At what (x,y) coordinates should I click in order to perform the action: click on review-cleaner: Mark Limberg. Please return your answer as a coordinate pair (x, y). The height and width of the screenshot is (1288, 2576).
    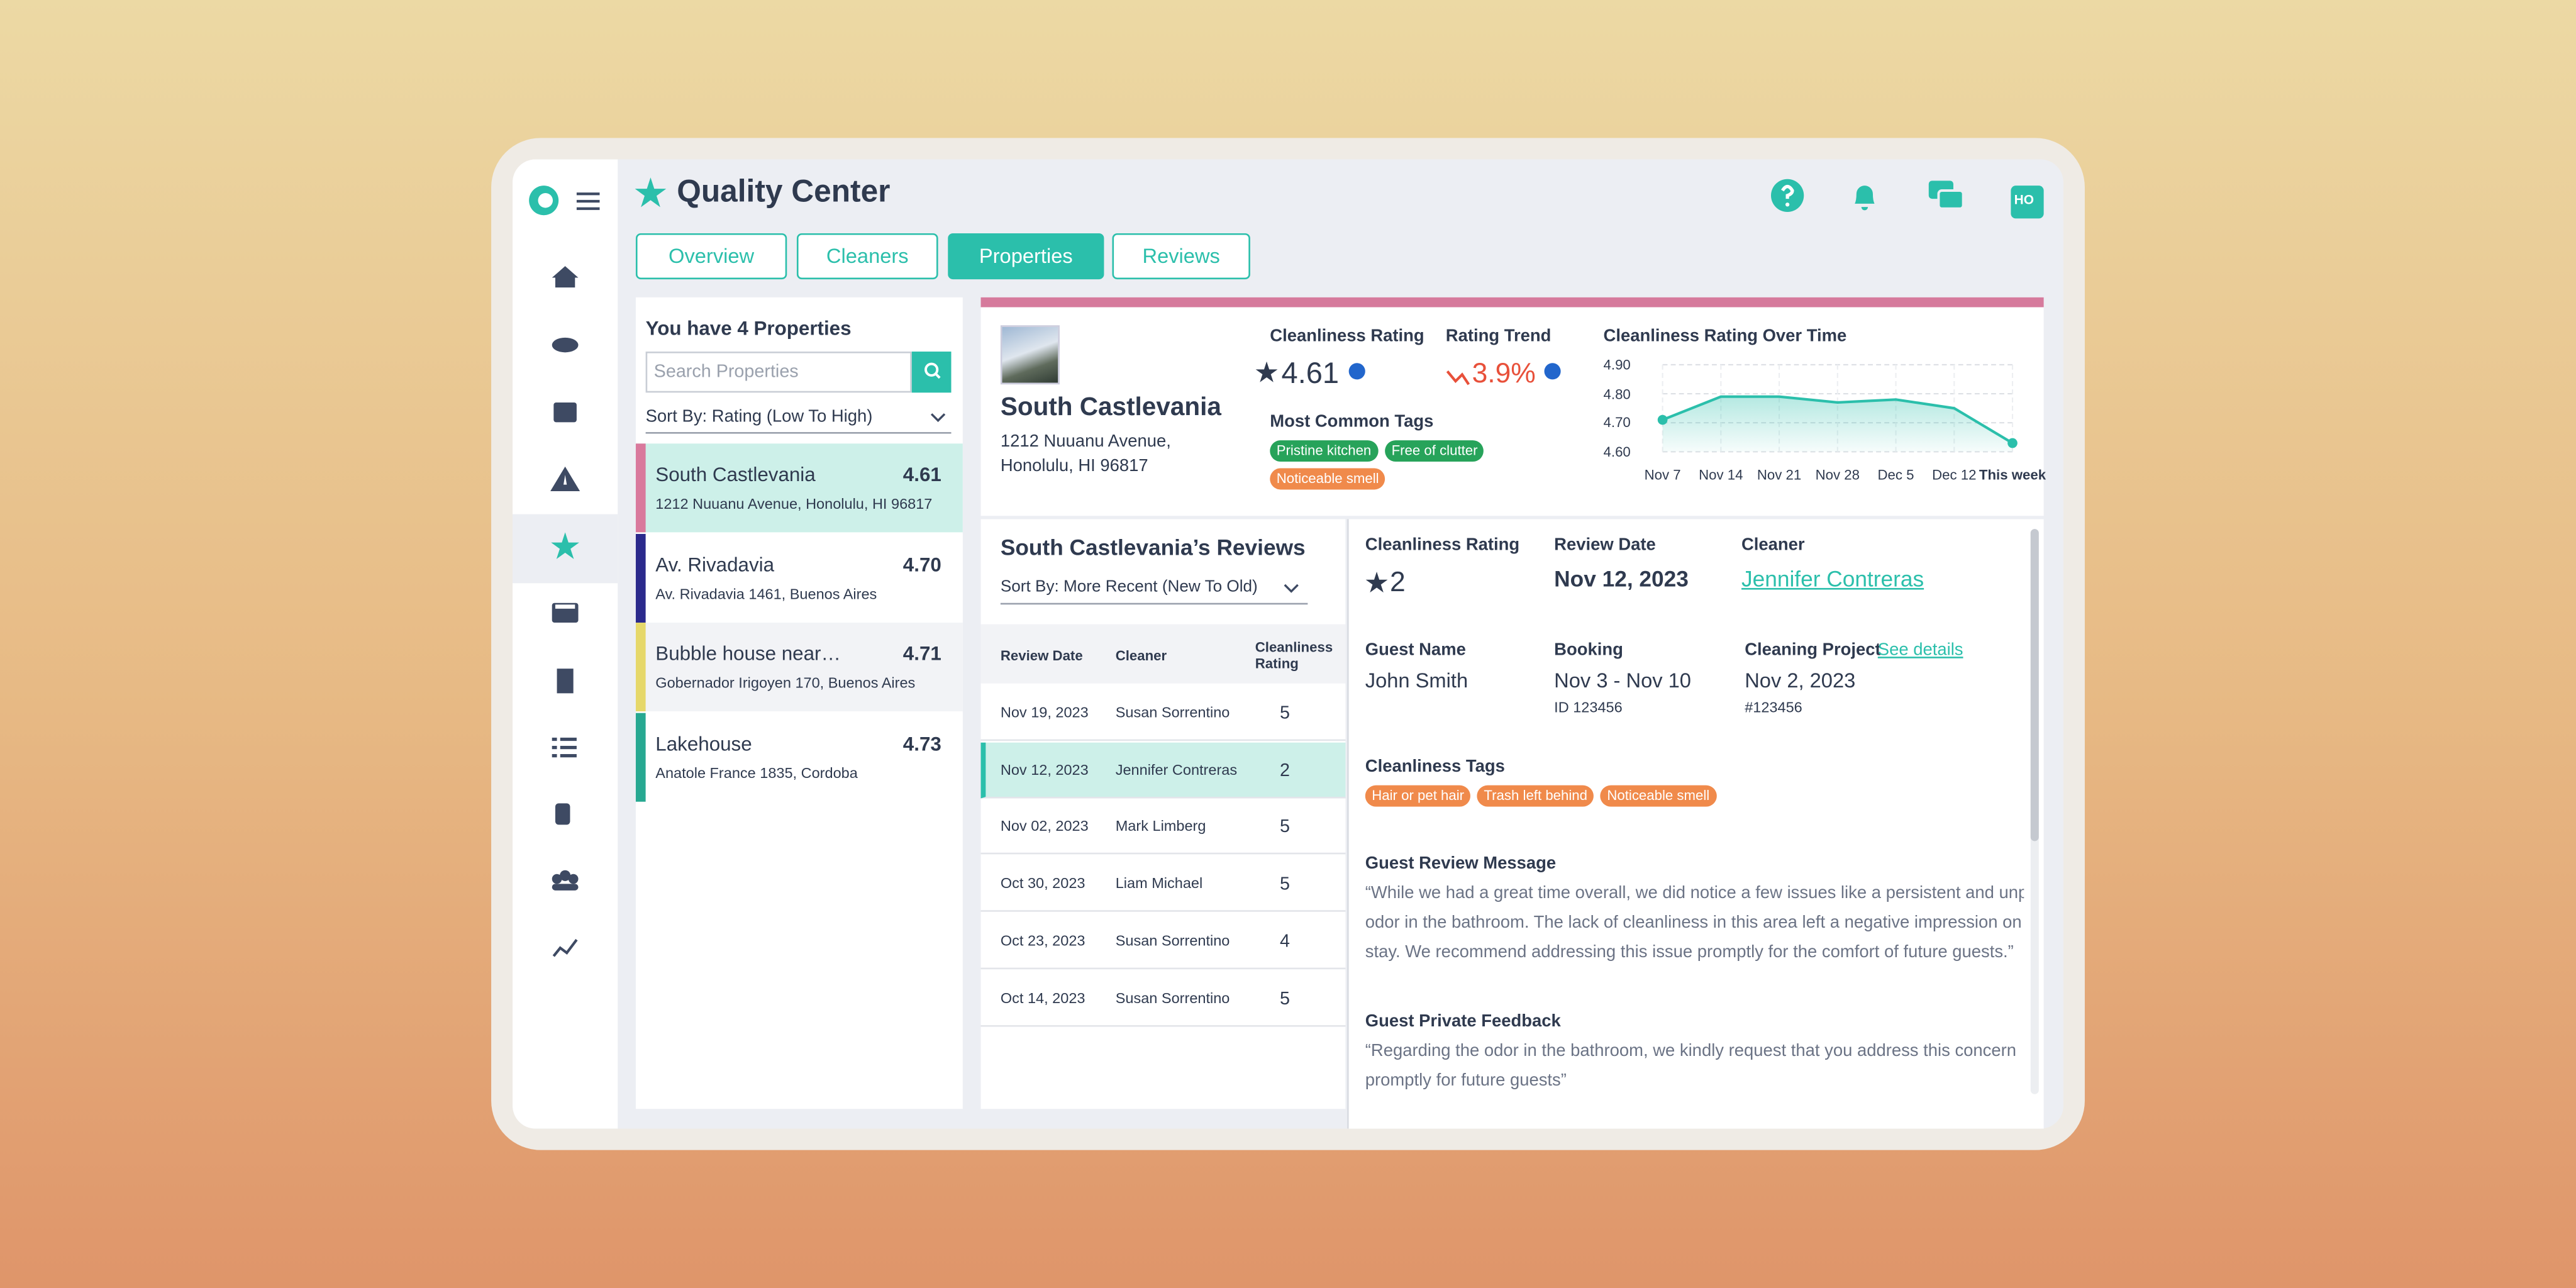
    Looking at the image, I should click on (1160, 826).